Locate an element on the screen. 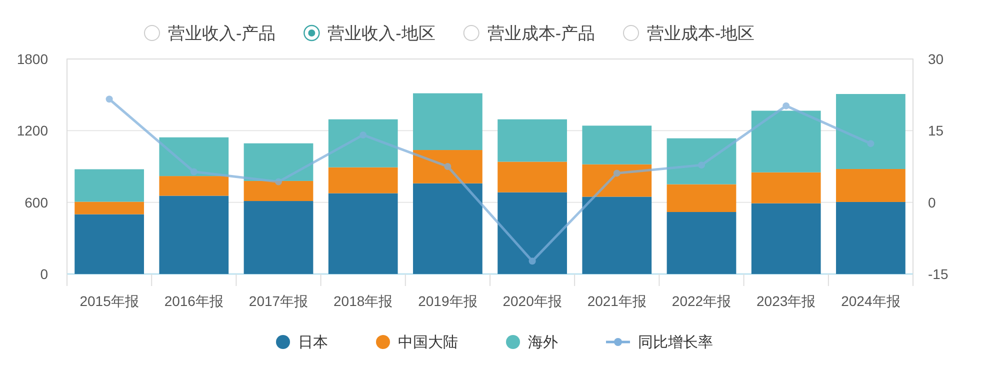 The height and width of the screenshot is (373, 989). y2-tick-label: 15 is located at coordinates (936, 130).